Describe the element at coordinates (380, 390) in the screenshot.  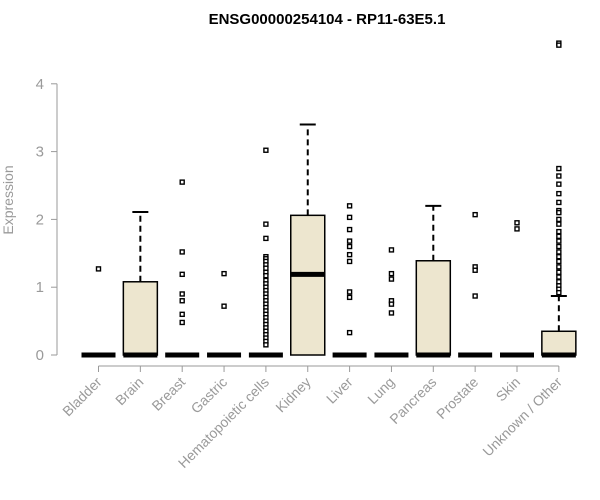
I see `x-tick-label: Lung` at that location.